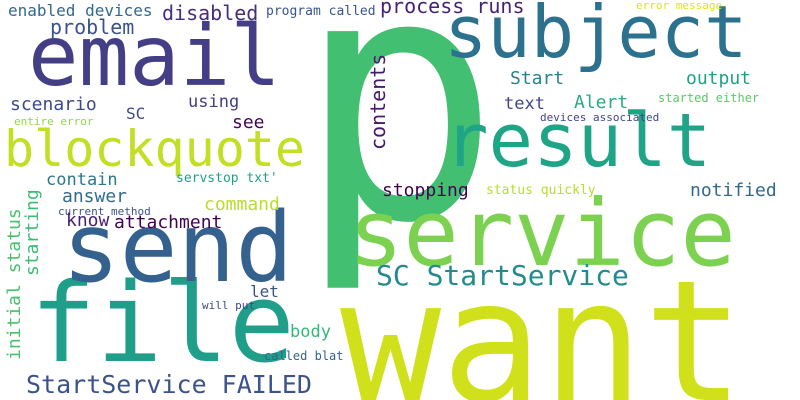  What do you see at coordinates (542, 233) in the screenshot?
I see `word-service: service` at bounding box center [542, 233].